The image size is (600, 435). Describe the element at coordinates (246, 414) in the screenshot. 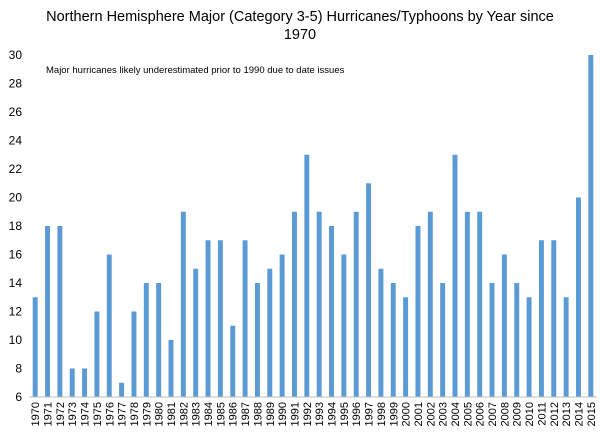

I see `x-tick-label: 1987` at that location.